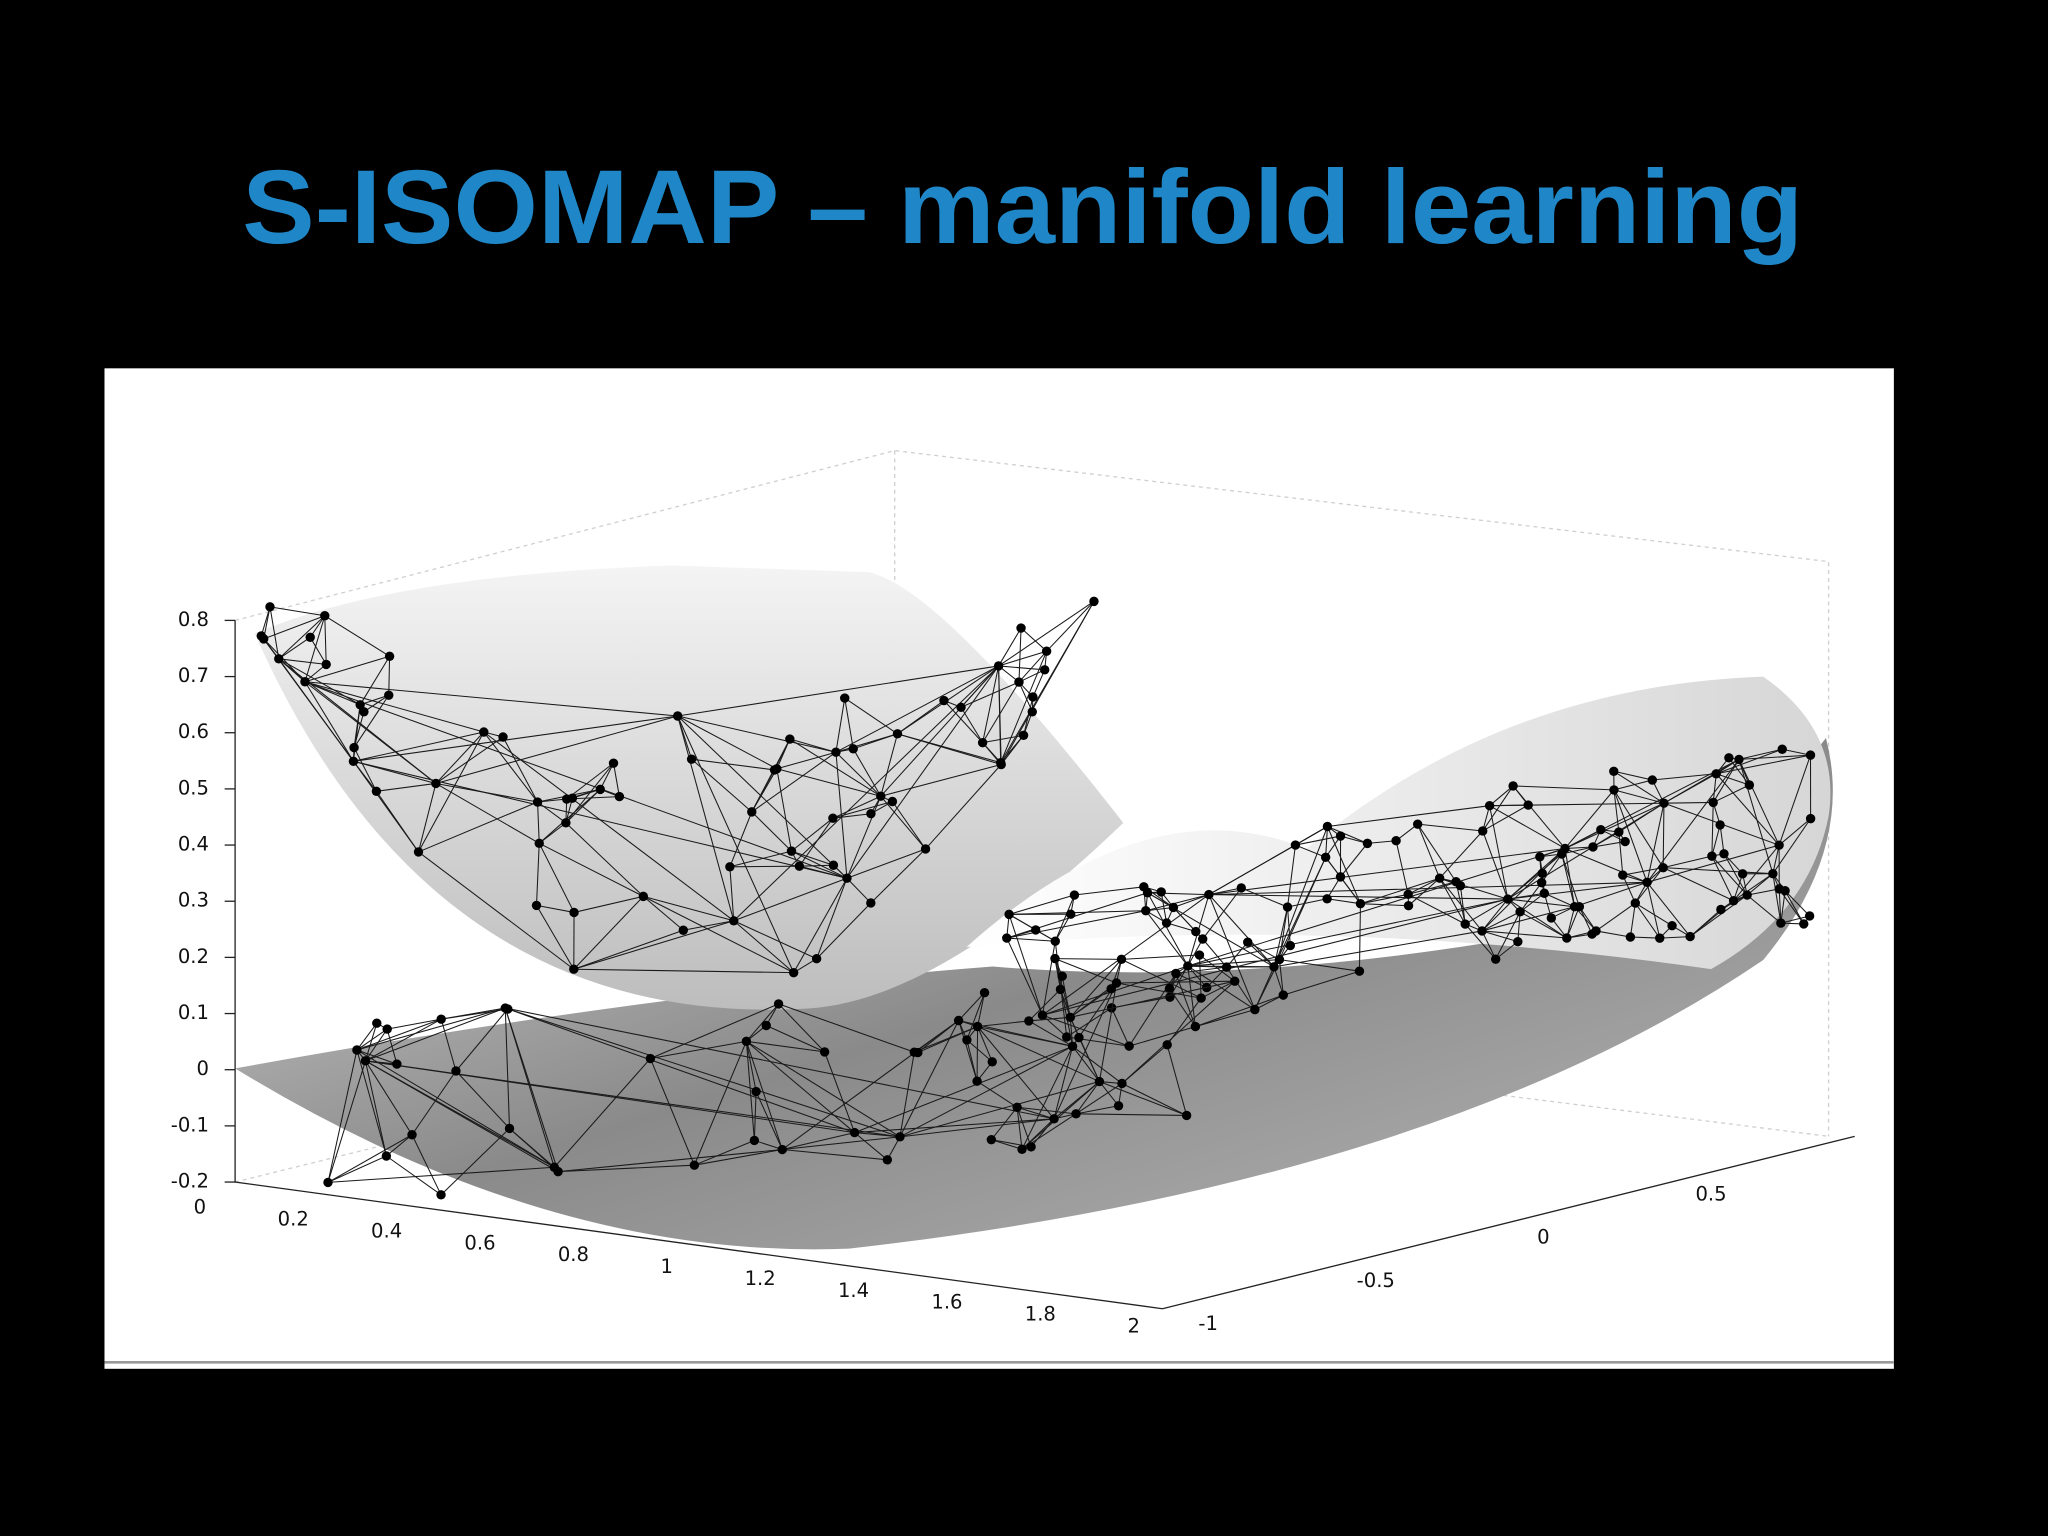 This screenshot has width=2048, height=1536. Describe the element at coordinates (1398, 823) in the screenshot. I see `right-surface` at that location.